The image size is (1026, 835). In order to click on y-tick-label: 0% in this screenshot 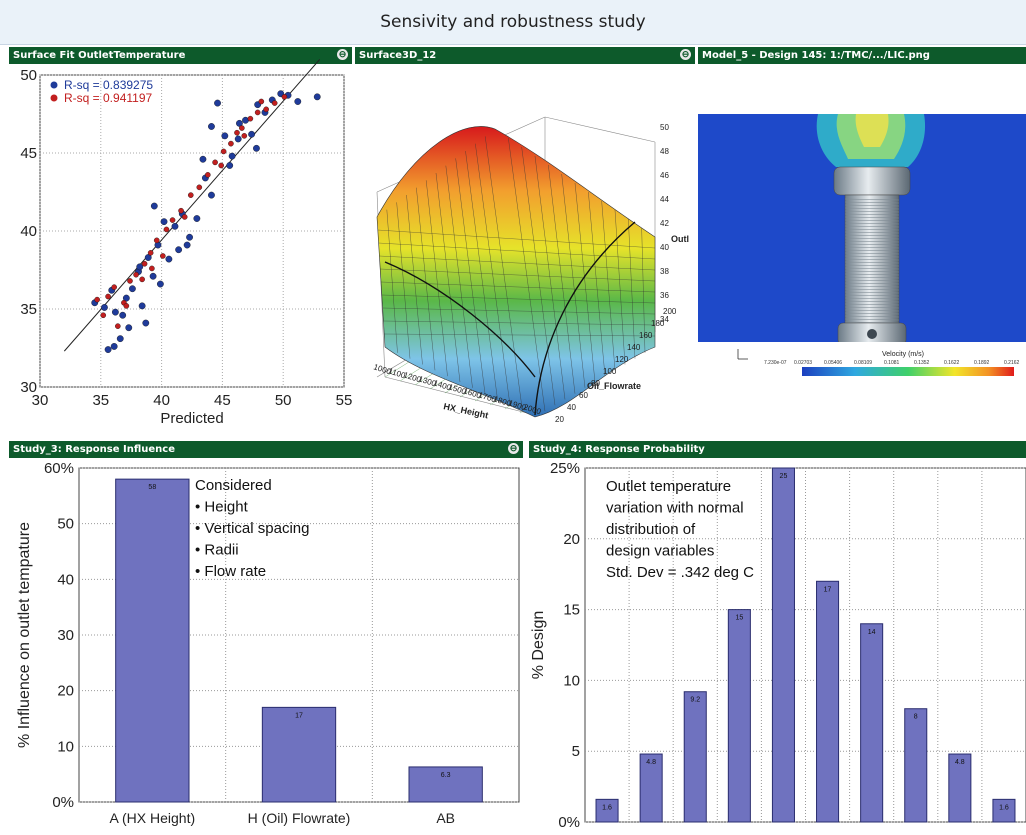, I will do `click(63, 802)`.